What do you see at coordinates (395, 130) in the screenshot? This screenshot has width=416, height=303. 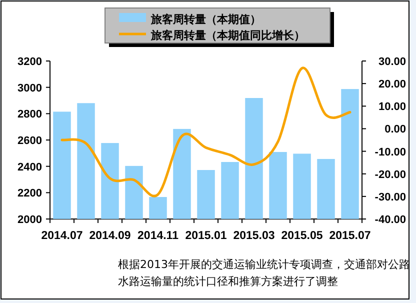 I see `y2-tick-label: 0.00` at bounding box center [395, 130].